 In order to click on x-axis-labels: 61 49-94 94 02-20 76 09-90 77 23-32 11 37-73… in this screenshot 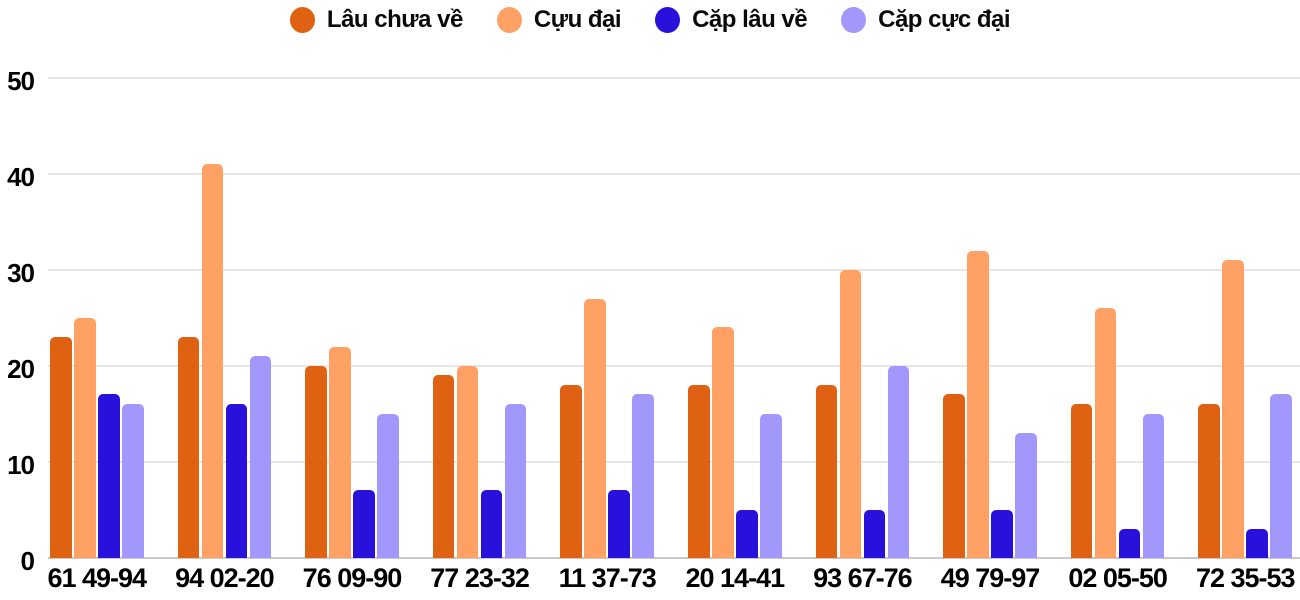, I will do `click(671, 578)`.